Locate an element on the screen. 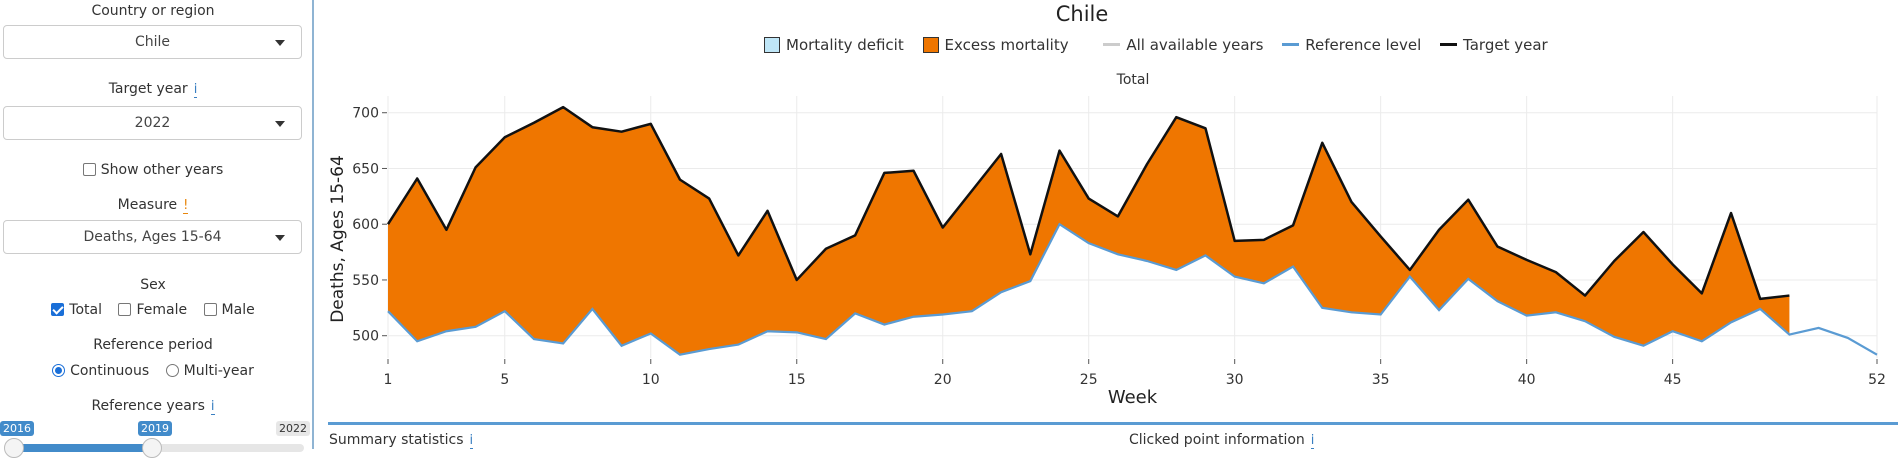  country-select-value: Chile is located at coordinates (152, 42).